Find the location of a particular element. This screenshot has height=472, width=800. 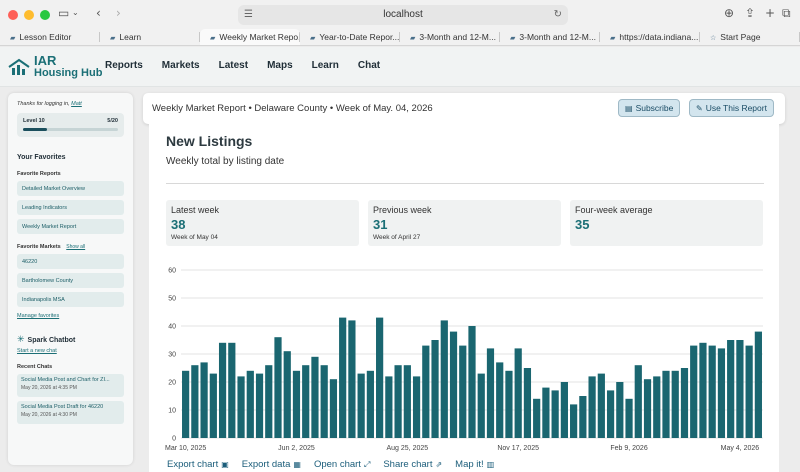

sidebar-toggle-icon: ▭ is located at coordinates (64, 13).